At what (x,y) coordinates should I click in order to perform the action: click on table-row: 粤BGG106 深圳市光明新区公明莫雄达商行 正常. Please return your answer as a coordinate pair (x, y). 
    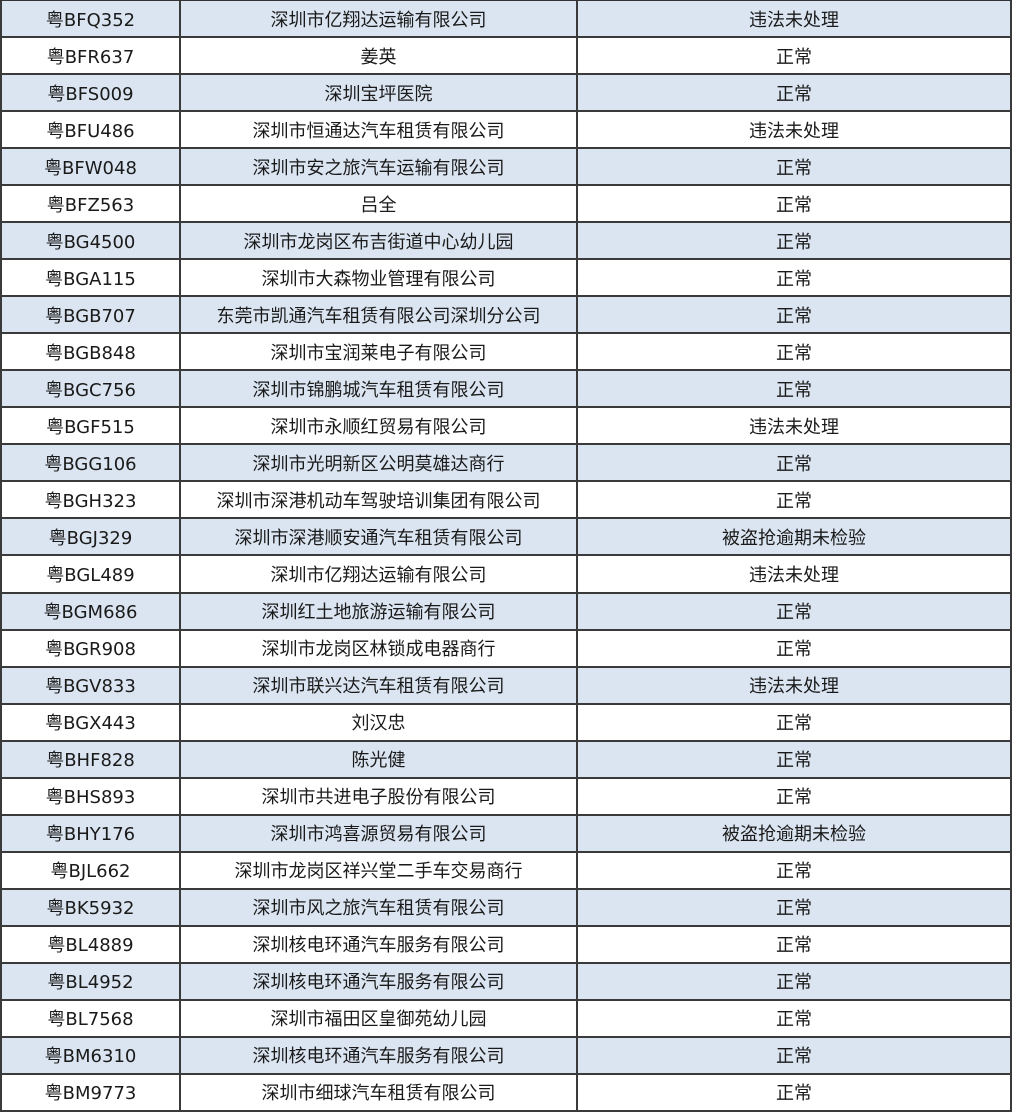
    Looking at the image, I should click on (506, 464).